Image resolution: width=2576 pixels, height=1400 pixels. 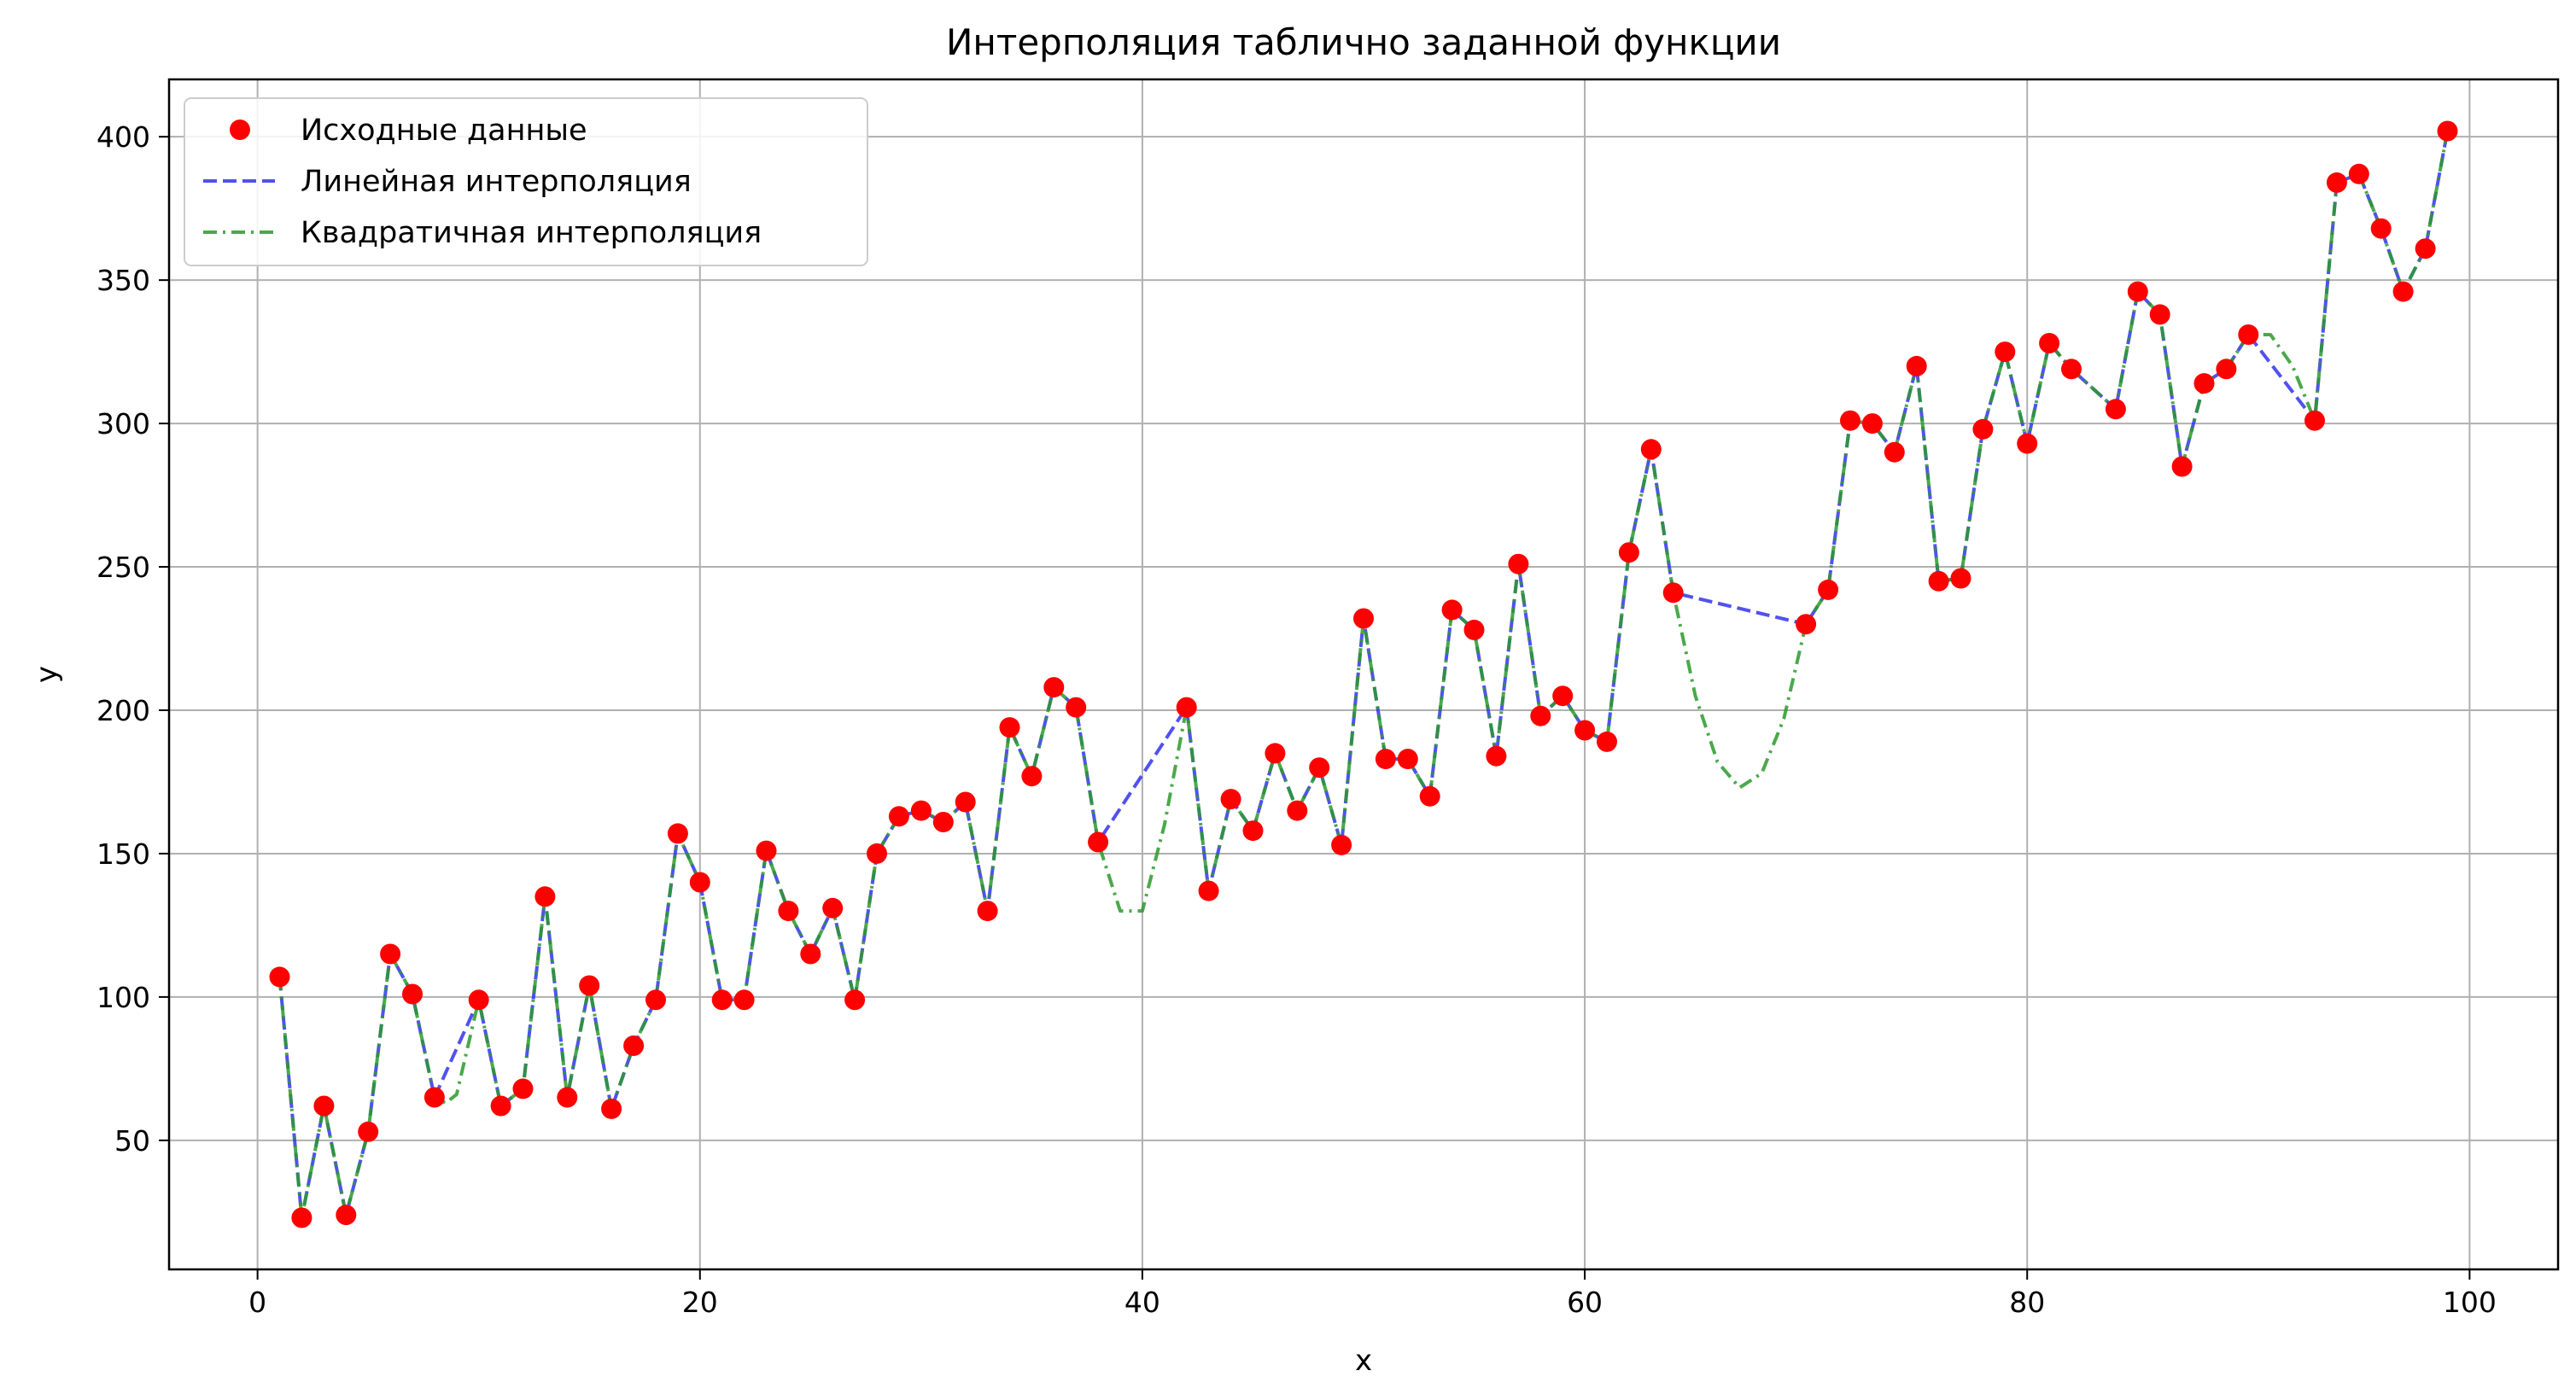 I want to click on y-tick-label: 250, so click(x=123, y=567).